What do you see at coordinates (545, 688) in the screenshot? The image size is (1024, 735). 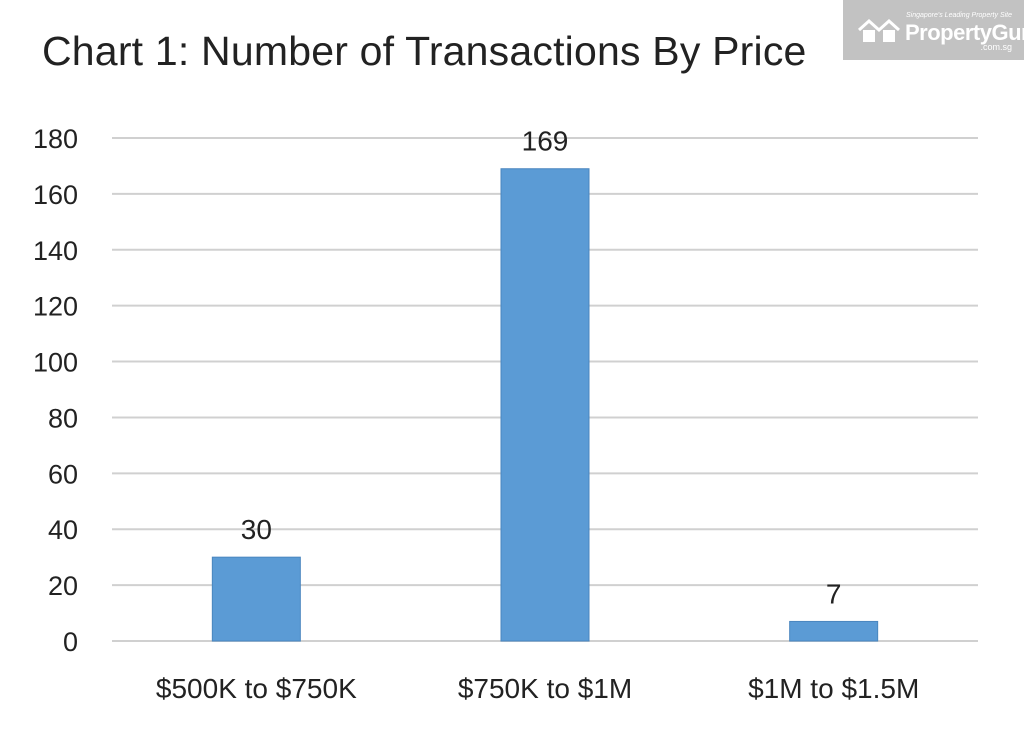 I see `x-tick-label: $750K to $1M` at bounding box center [545, 688].